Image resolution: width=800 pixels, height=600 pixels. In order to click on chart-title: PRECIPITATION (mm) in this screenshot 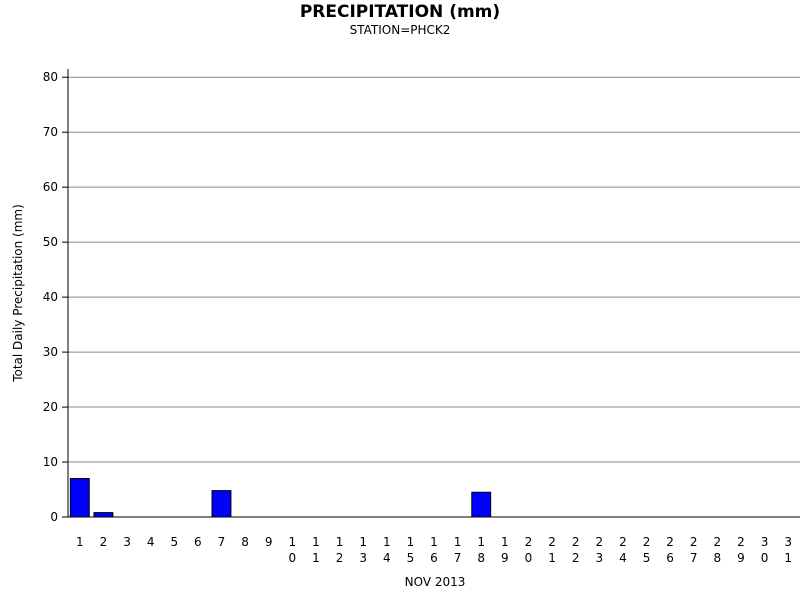, I will do `click(400, 12)`.